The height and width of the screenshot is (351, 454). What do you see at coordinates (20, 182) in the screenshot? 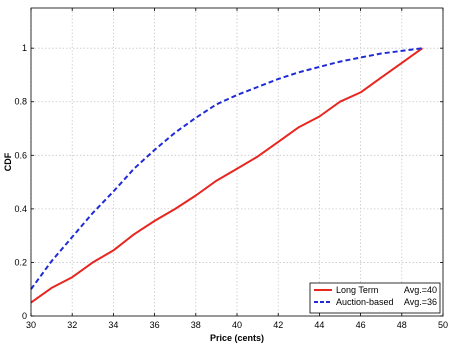
I see `y-tick-labels: 0 0.2 0.4 0.6 0.8 1` at bounding box center [20, 182].